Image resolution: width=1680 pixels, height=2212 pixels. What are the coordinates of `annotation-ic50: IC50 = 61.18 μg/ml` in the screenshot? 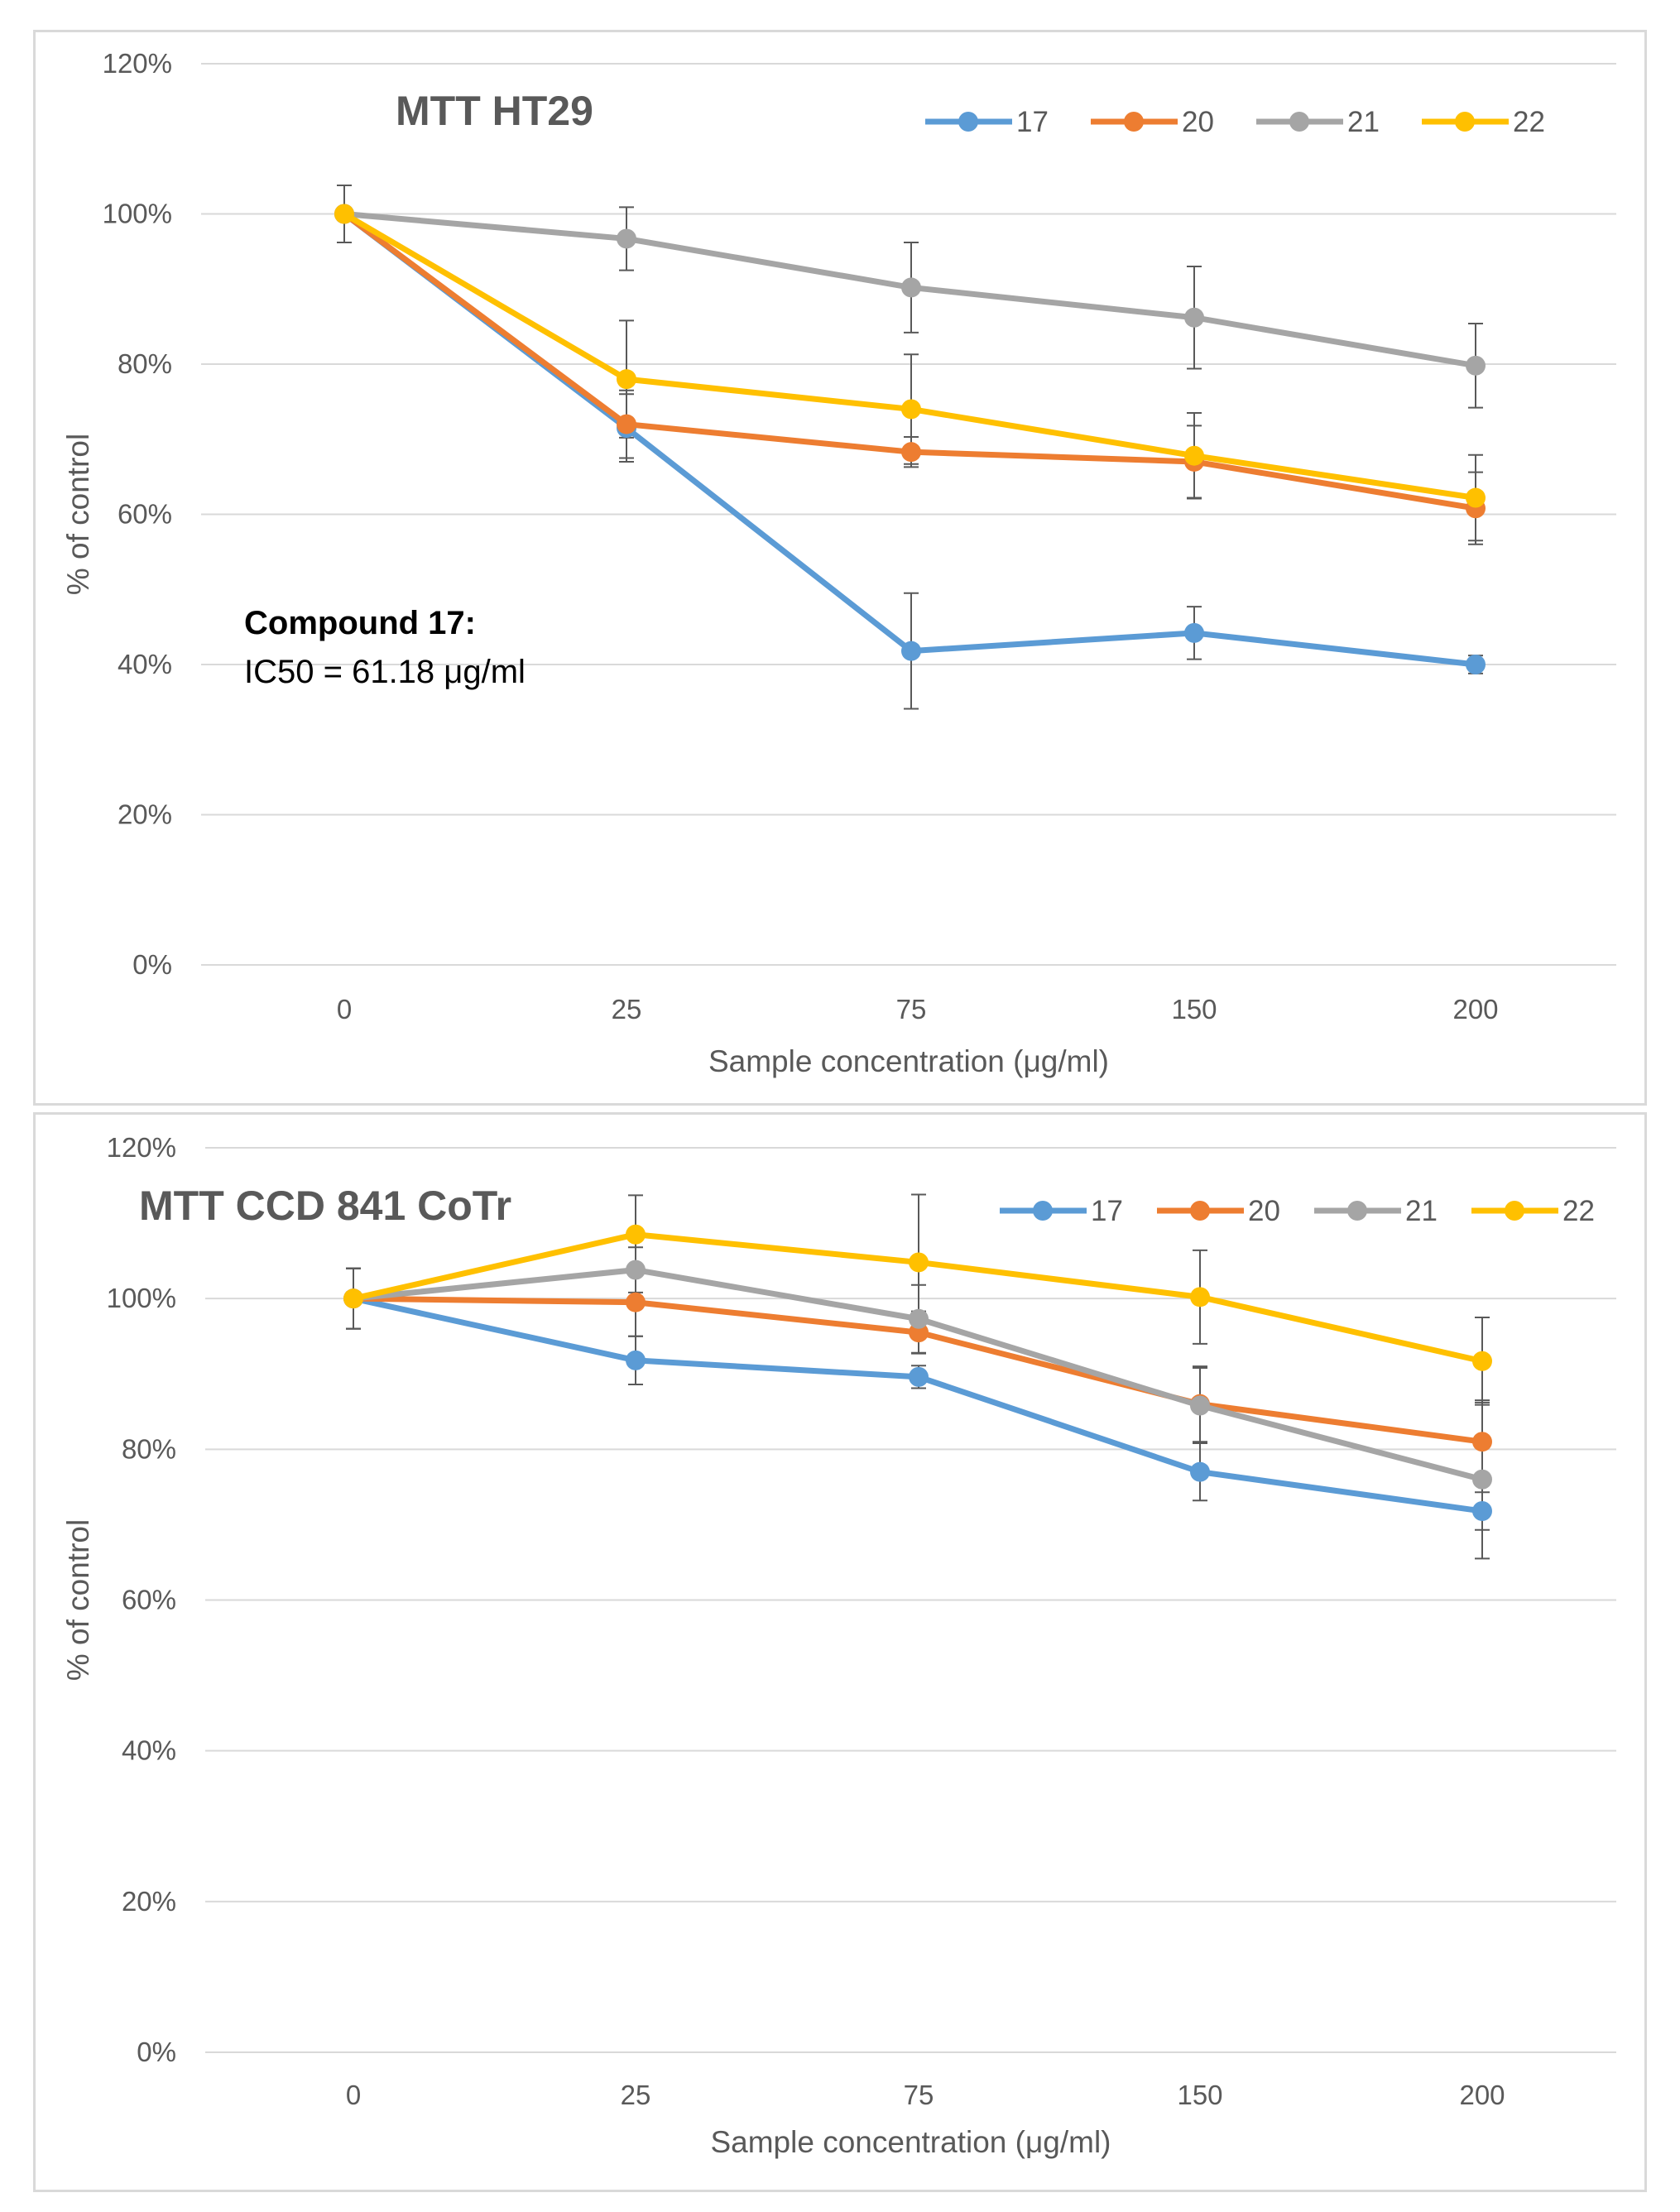 It's located at (385, 672).